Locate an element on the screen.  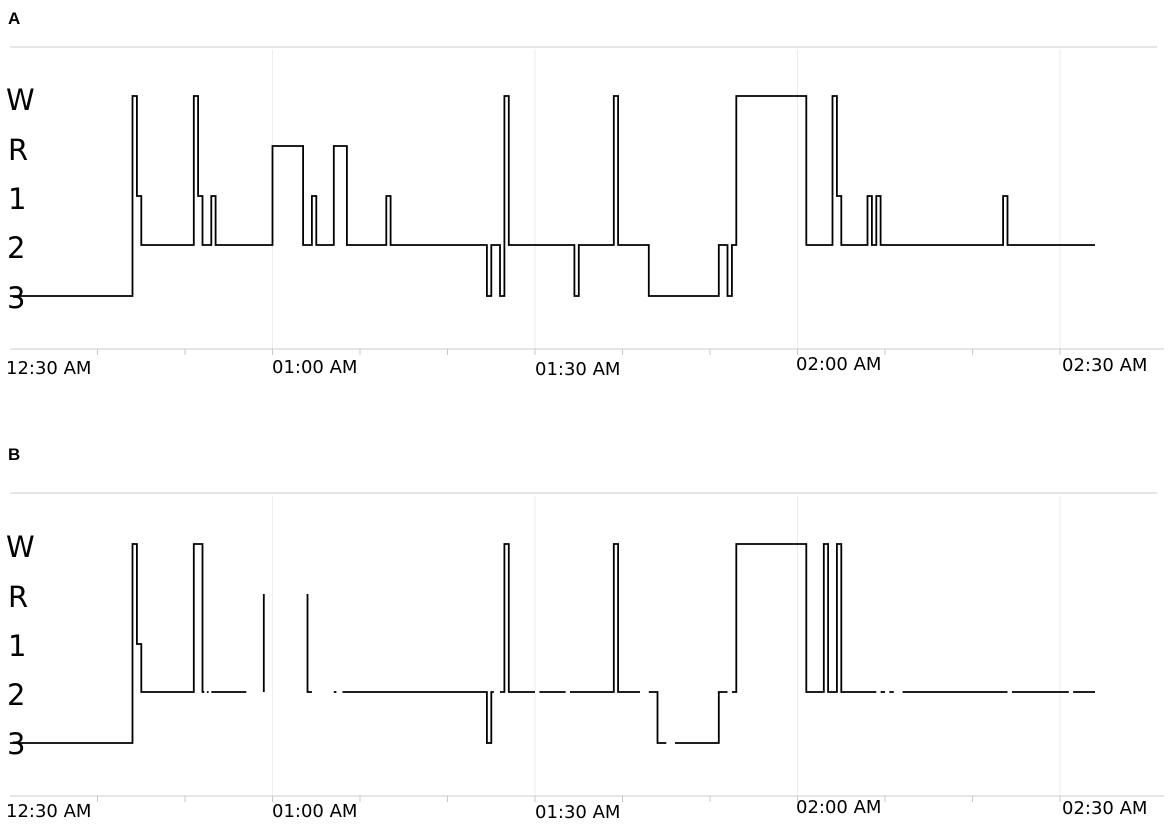
panel-label-b: B is located at coordinates (14, 454).